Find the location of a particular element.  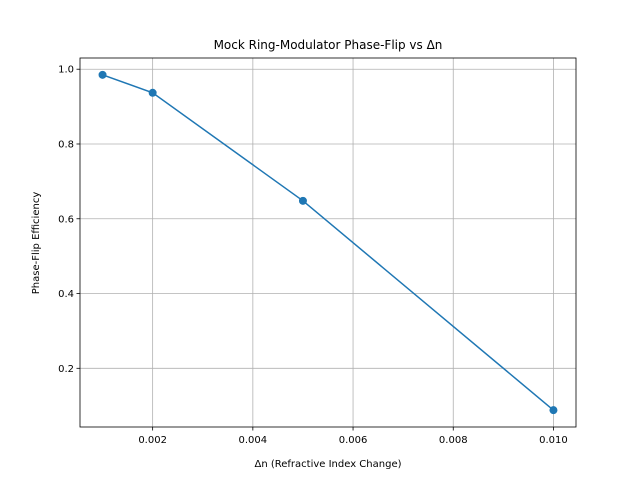

x-tick-label: 0.006 is located at coordinates (353, 440).